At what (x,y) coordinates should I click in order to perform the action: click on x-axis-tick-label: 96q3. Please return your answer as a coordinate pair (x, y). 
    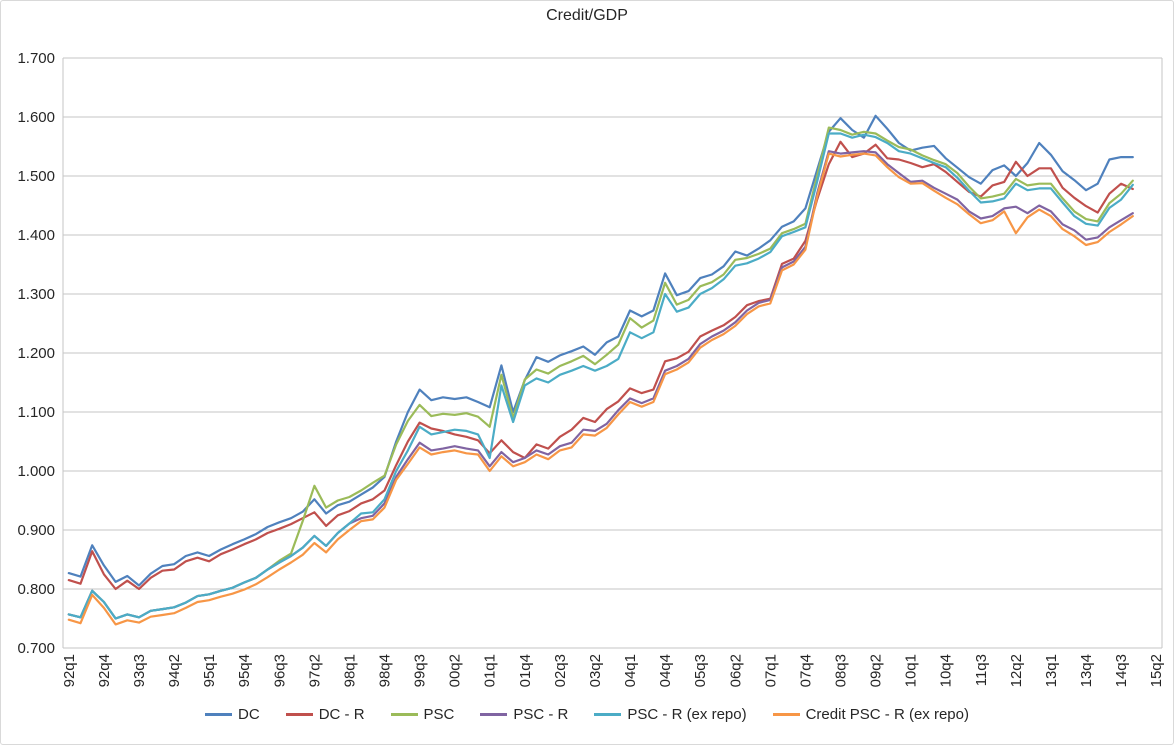
    Looking at the image, I should click on (279, 670).